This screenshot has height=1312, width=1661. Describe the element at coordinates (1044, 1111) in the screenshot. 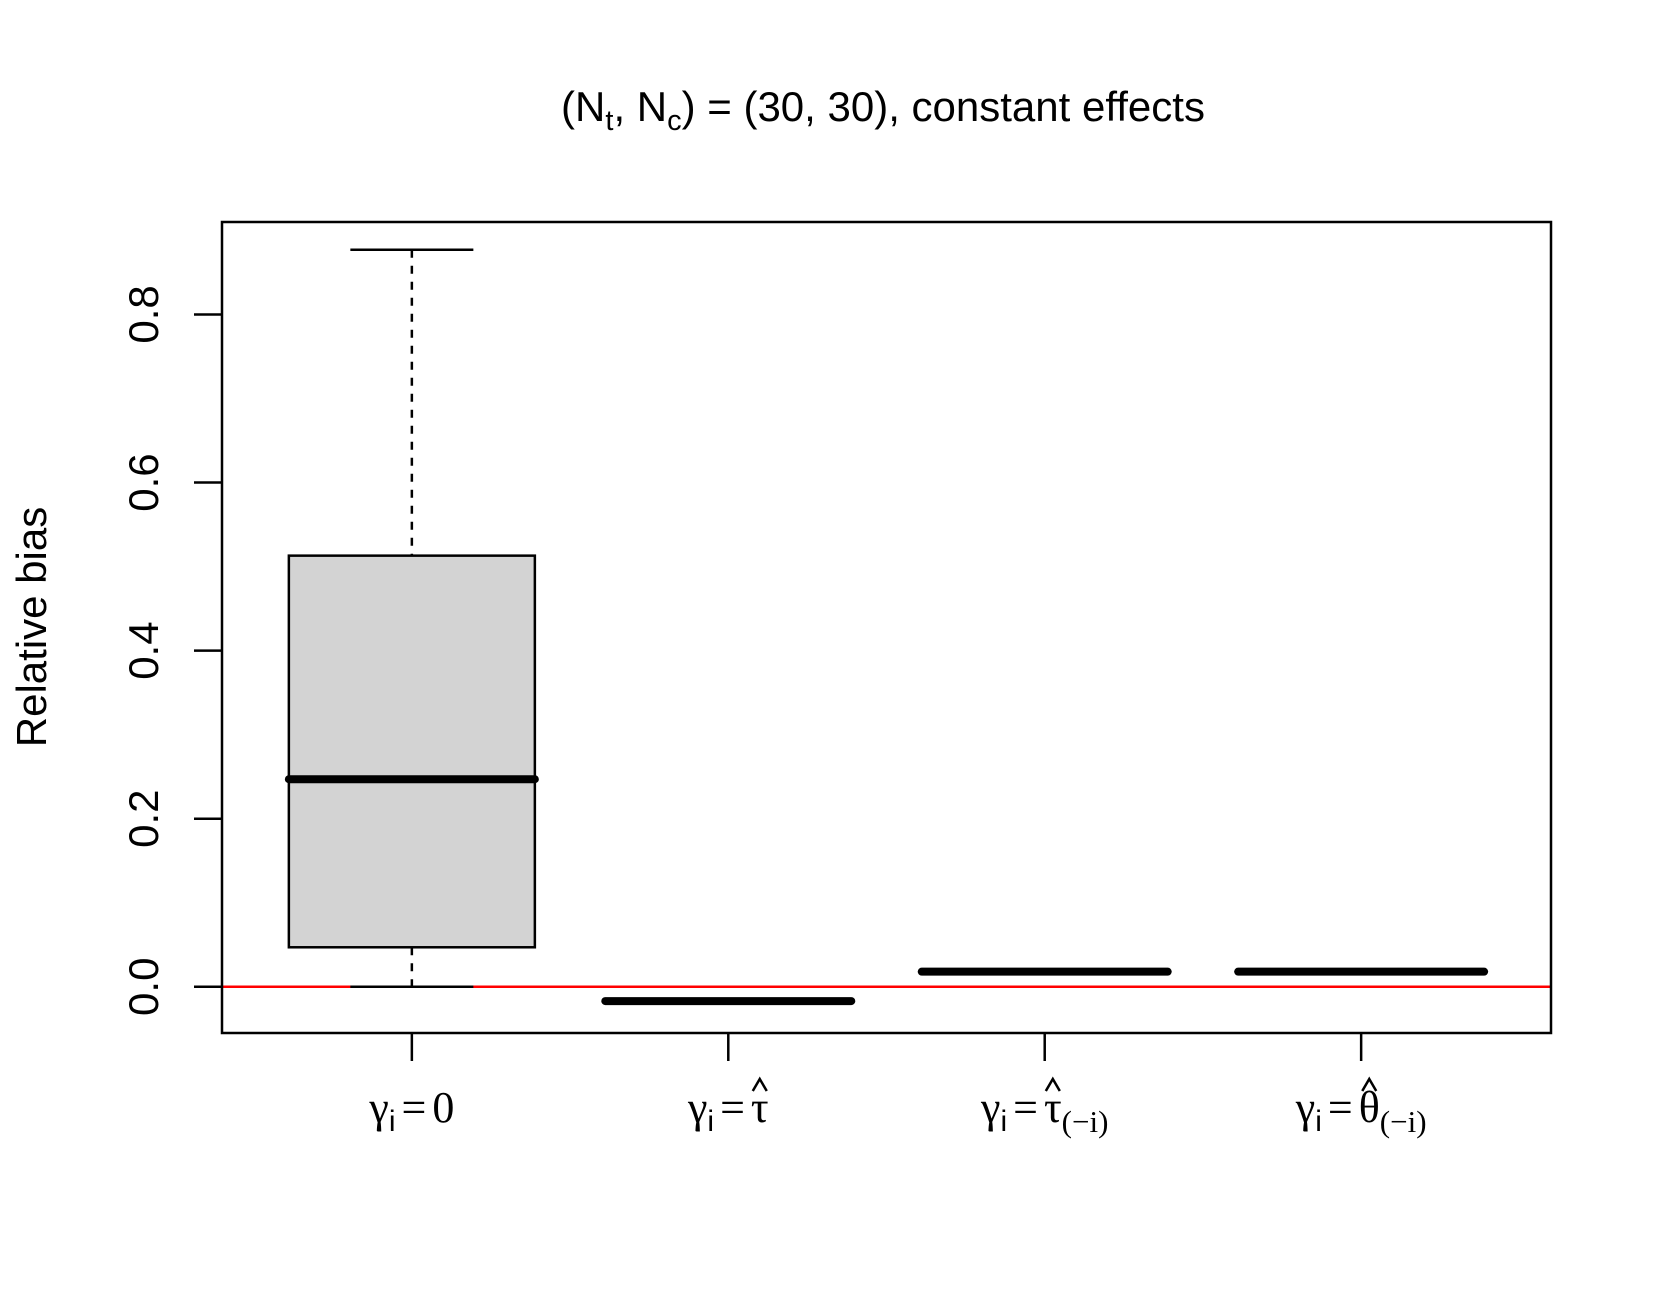

I see `x-tick-label-3: γi = τ(−i)` at that location.